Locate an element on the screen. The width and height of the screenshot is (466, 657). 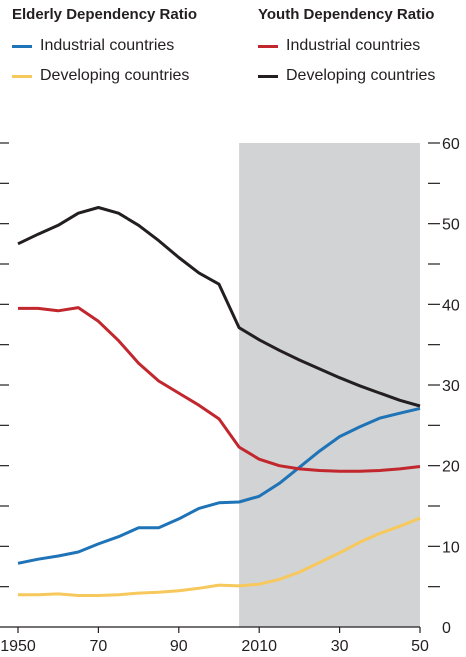
y-tick-label: 10 is located at coordinates (451, 547).